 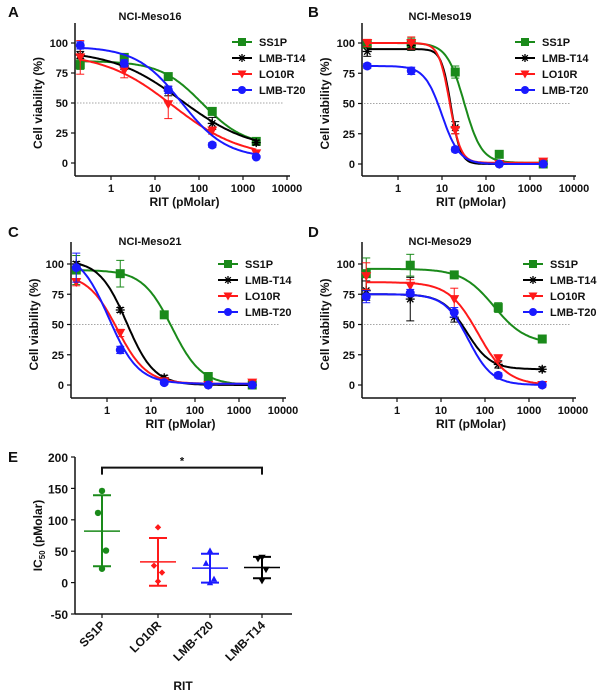 What do you see at coordinates (182, 462) in the screenshot?
I see `significance-label: *` at bounding box center [182, 462].